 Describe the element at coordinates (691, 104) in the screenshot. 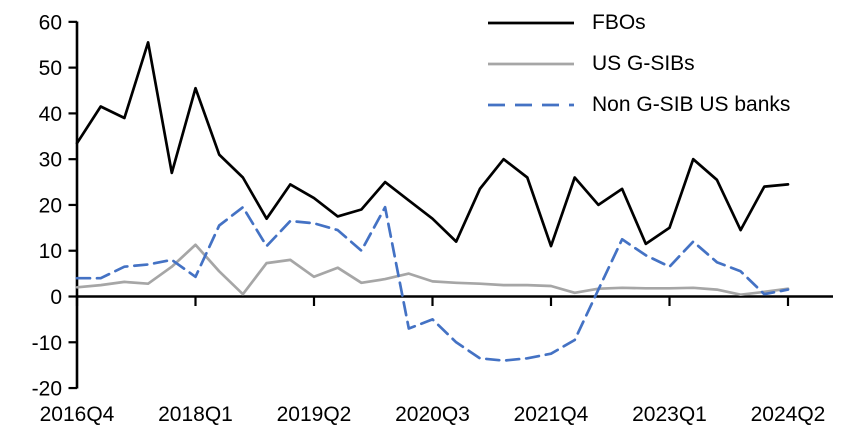

I see `legend-label-non-gsib-us-banks: Non G-SIB US banks` at that location.